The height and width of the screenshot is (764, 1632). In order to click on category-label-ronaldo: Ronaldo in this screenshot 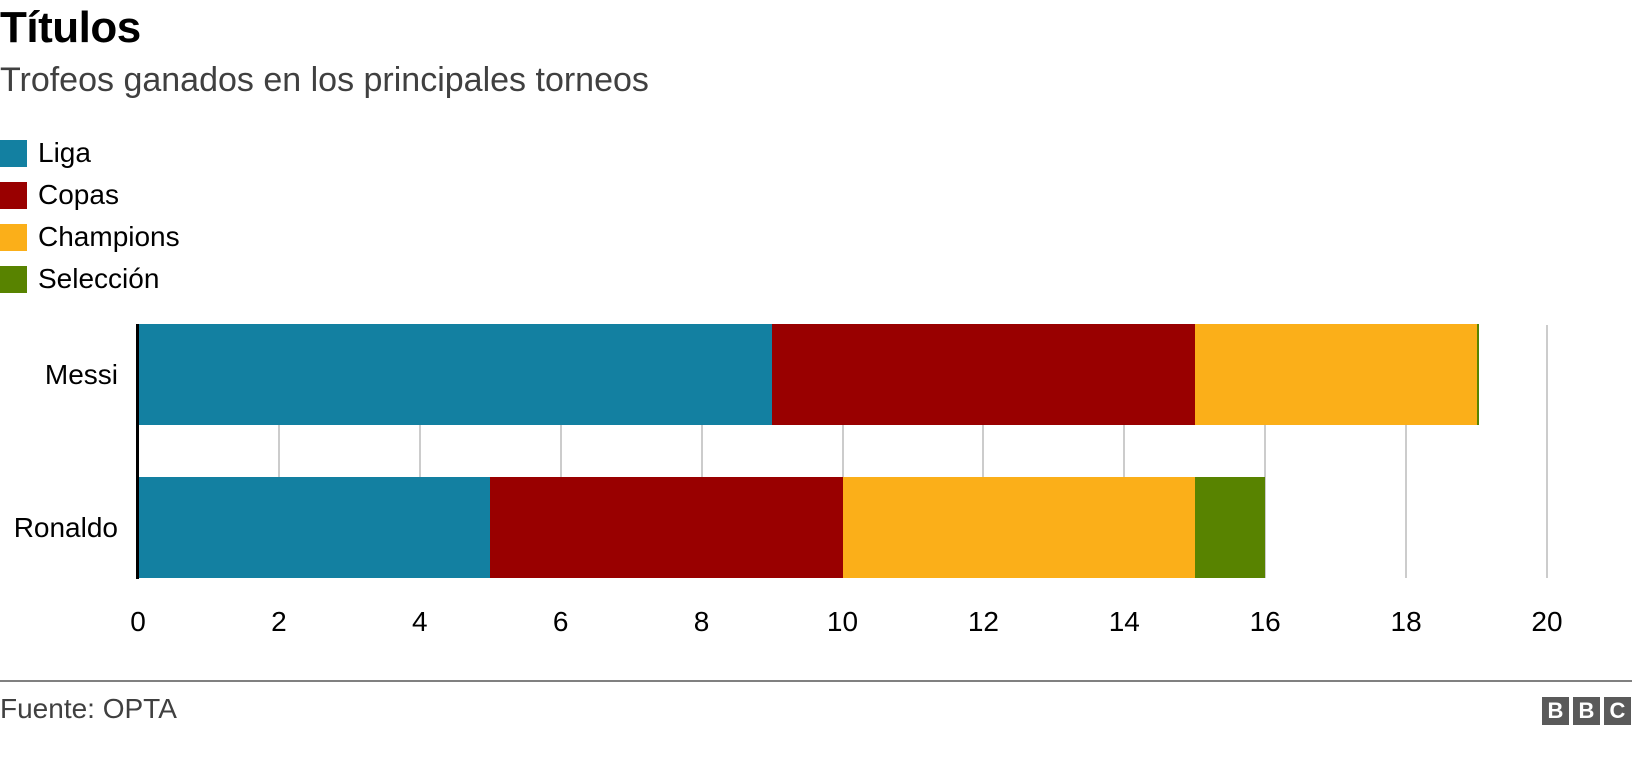, I will do `click(65, 527)`.